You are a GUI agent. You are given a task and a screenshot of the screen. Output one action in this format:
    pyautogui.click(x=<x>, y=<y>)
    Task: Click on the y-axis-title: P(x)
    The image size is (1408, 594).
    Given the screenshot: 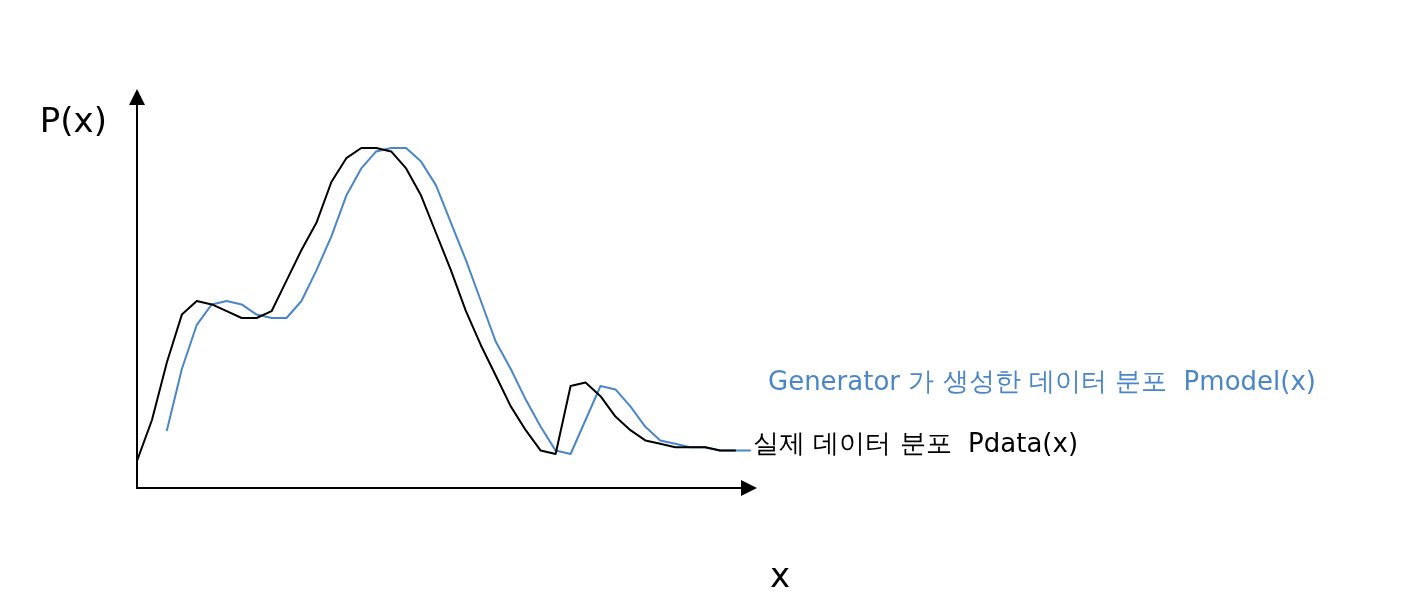 What is the action you would take?
    pyautogui.click(x=73, y=120)
    